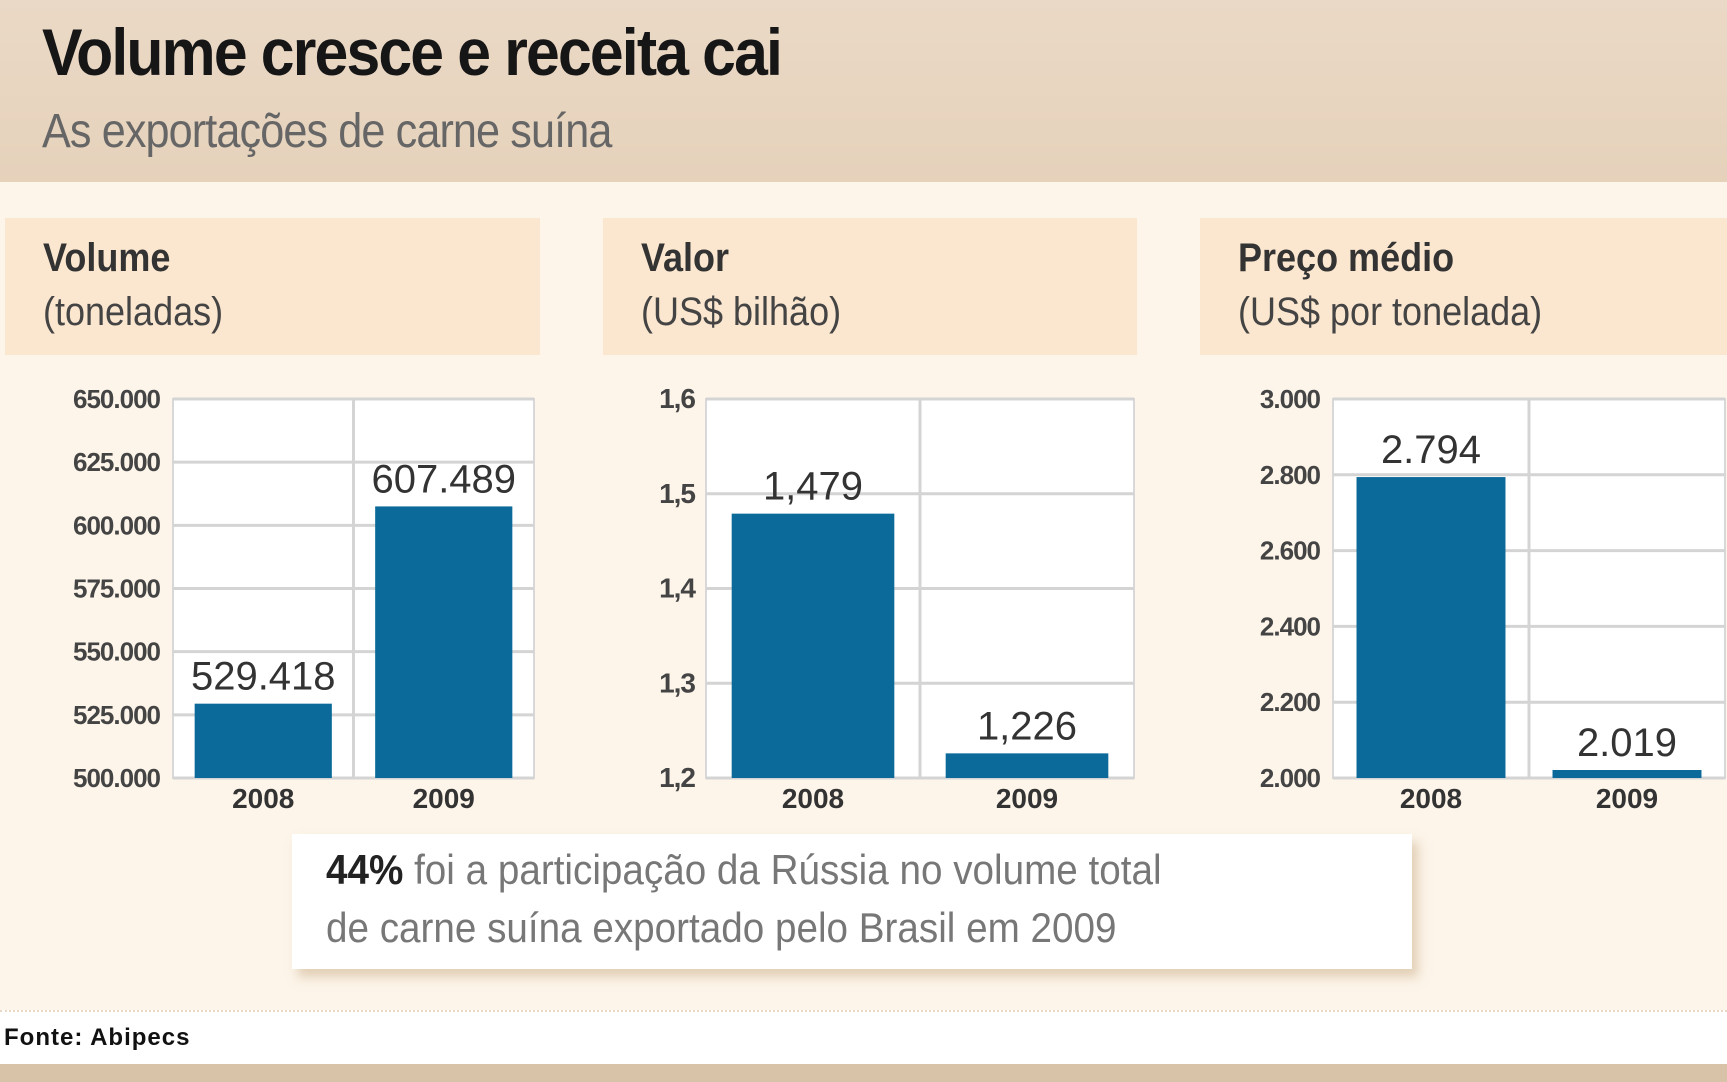  I want to click on y-tick-label: 2.200, so click(1290, 702).